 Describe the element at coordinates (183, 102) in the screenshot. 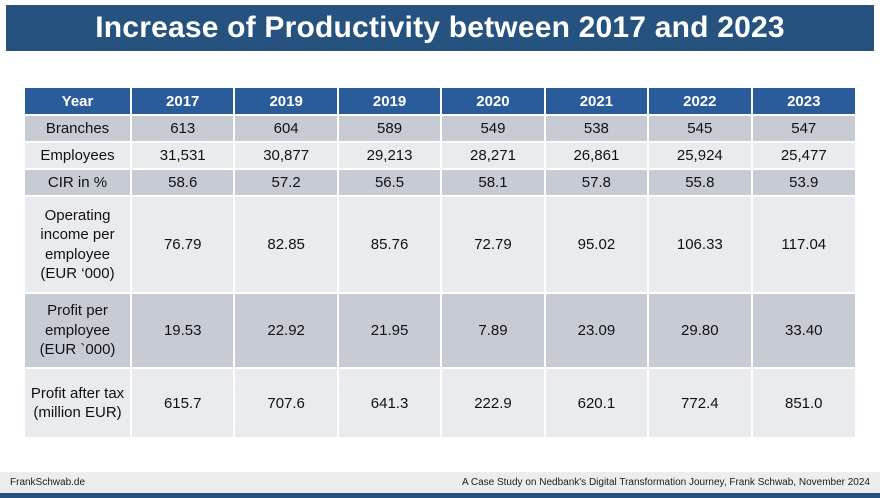

I see `header-cell-2017: 2017` at that location.